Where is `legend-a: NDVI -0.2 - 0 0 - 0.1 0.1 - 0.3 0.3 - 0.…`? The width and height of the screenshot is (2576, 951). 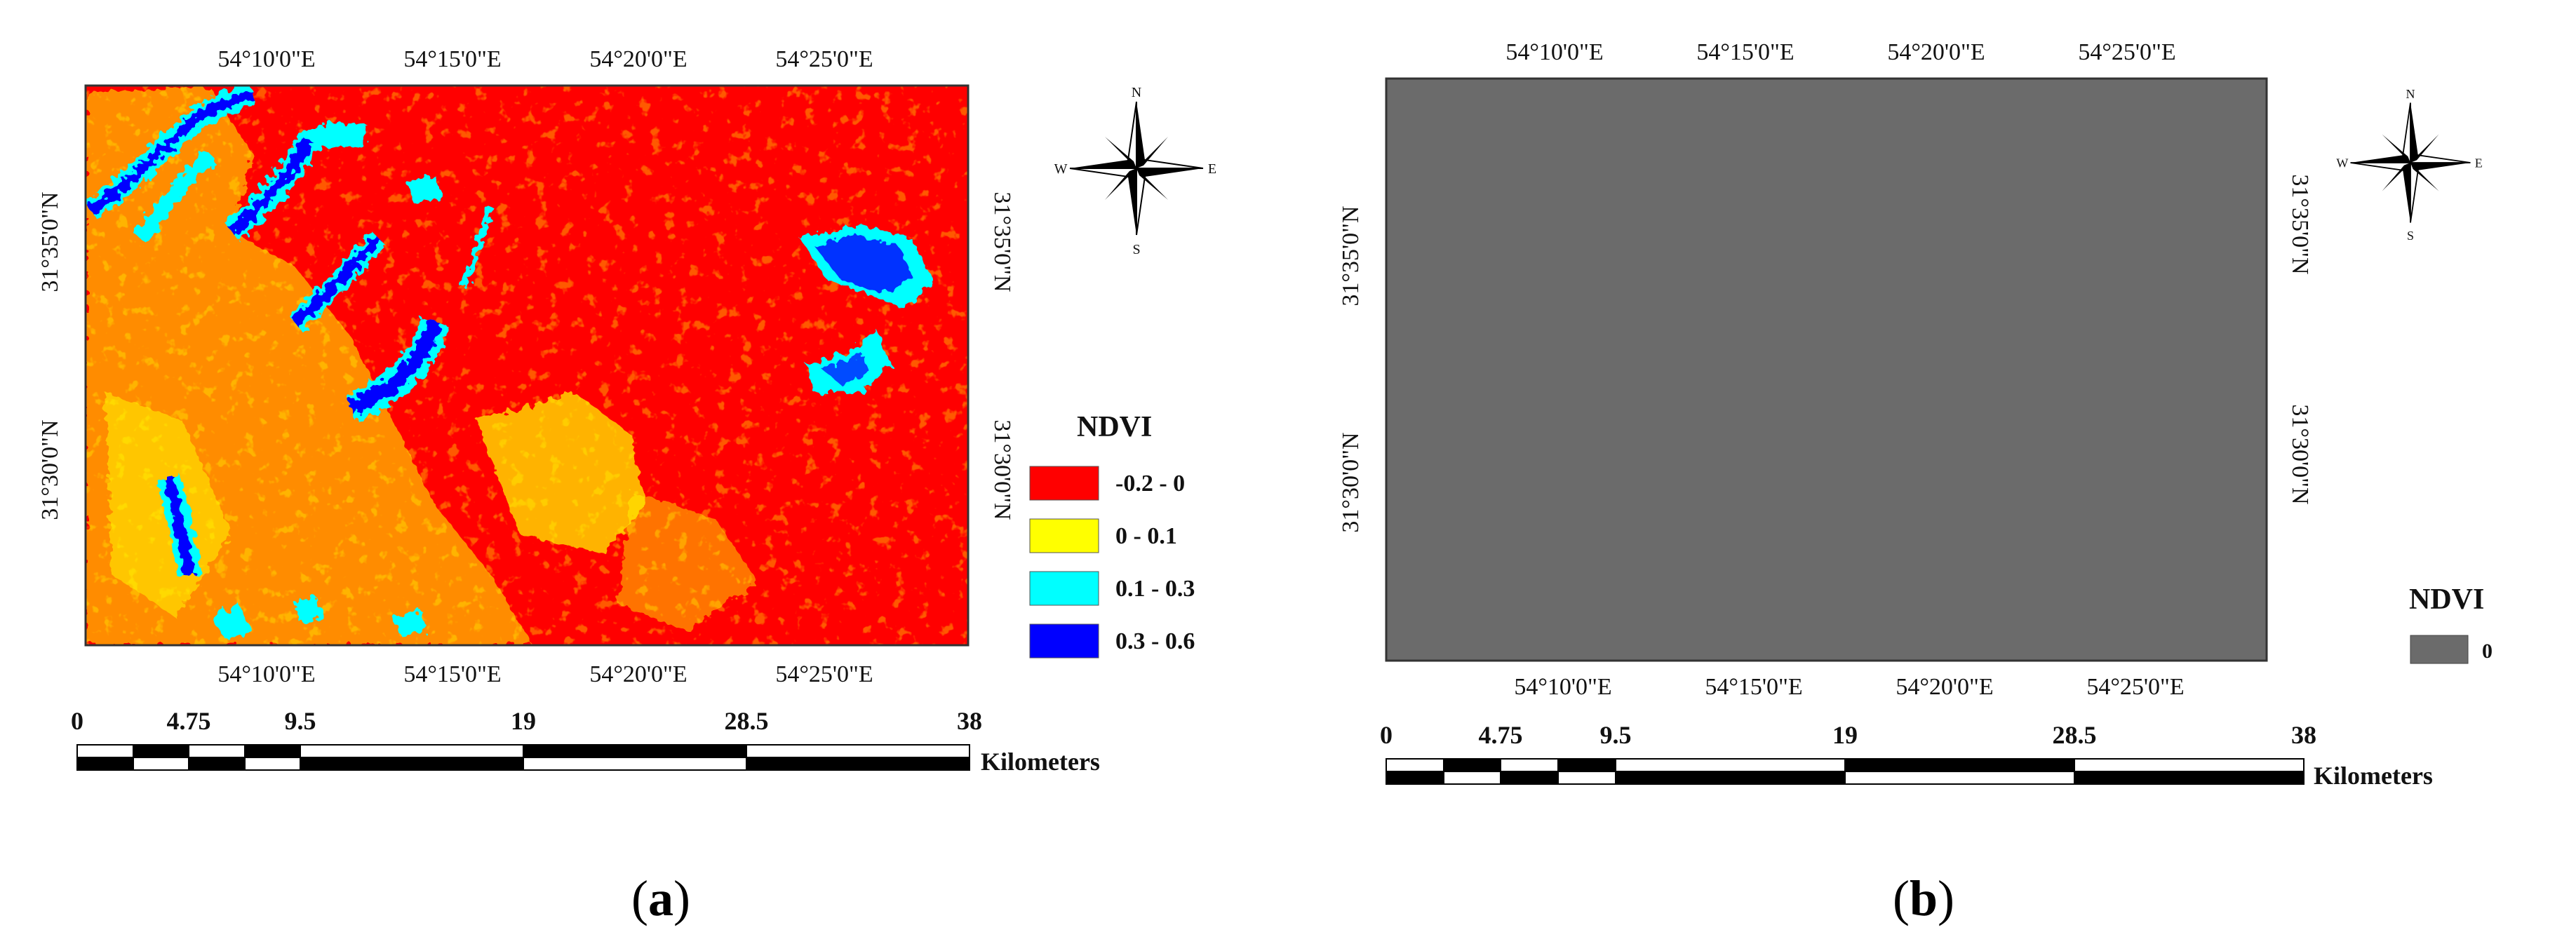 legend-a: NDVI -0.2 - 0 0 - 0.1 0.1 - 0.3 0.3 - 0.… is located at coordinates (1112, 535).